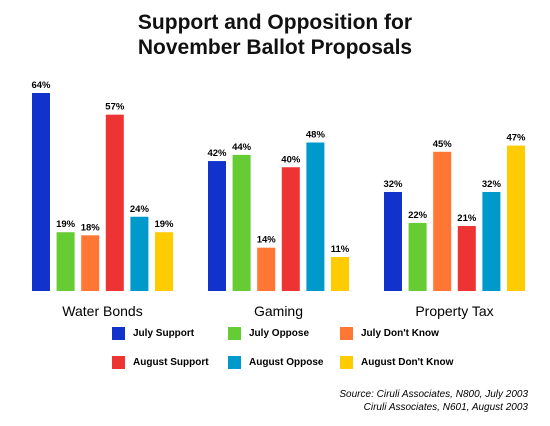 The image size is (550, 426). I want to click on value-label-gaming-july-oppose: 44%, so click(242, 147).